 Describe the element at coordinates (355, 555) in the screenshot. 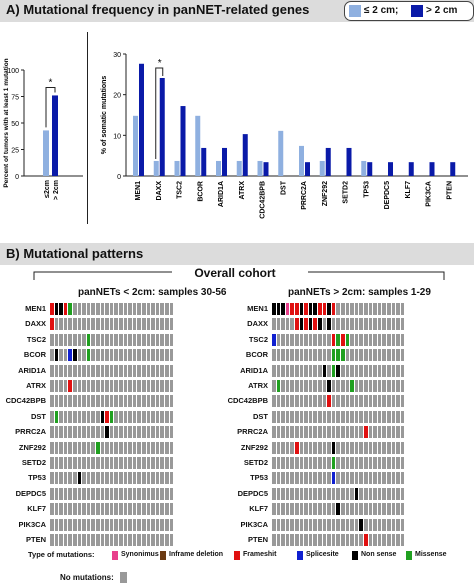

I see `legend-swatch-non-sense` at that location.